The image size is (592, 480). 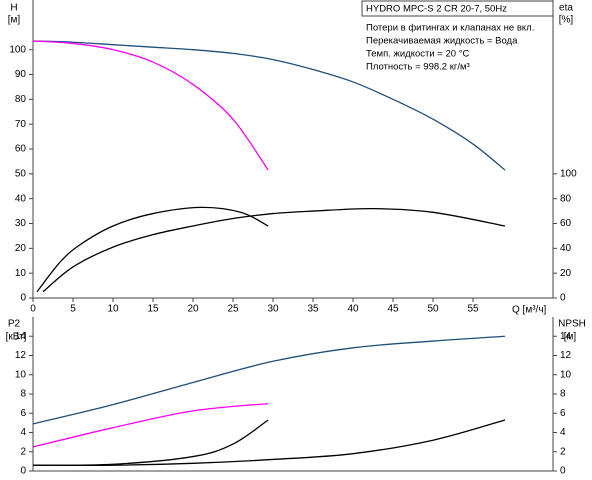 I want to click on x-tick-label: 55, so click(x=473, y=309).